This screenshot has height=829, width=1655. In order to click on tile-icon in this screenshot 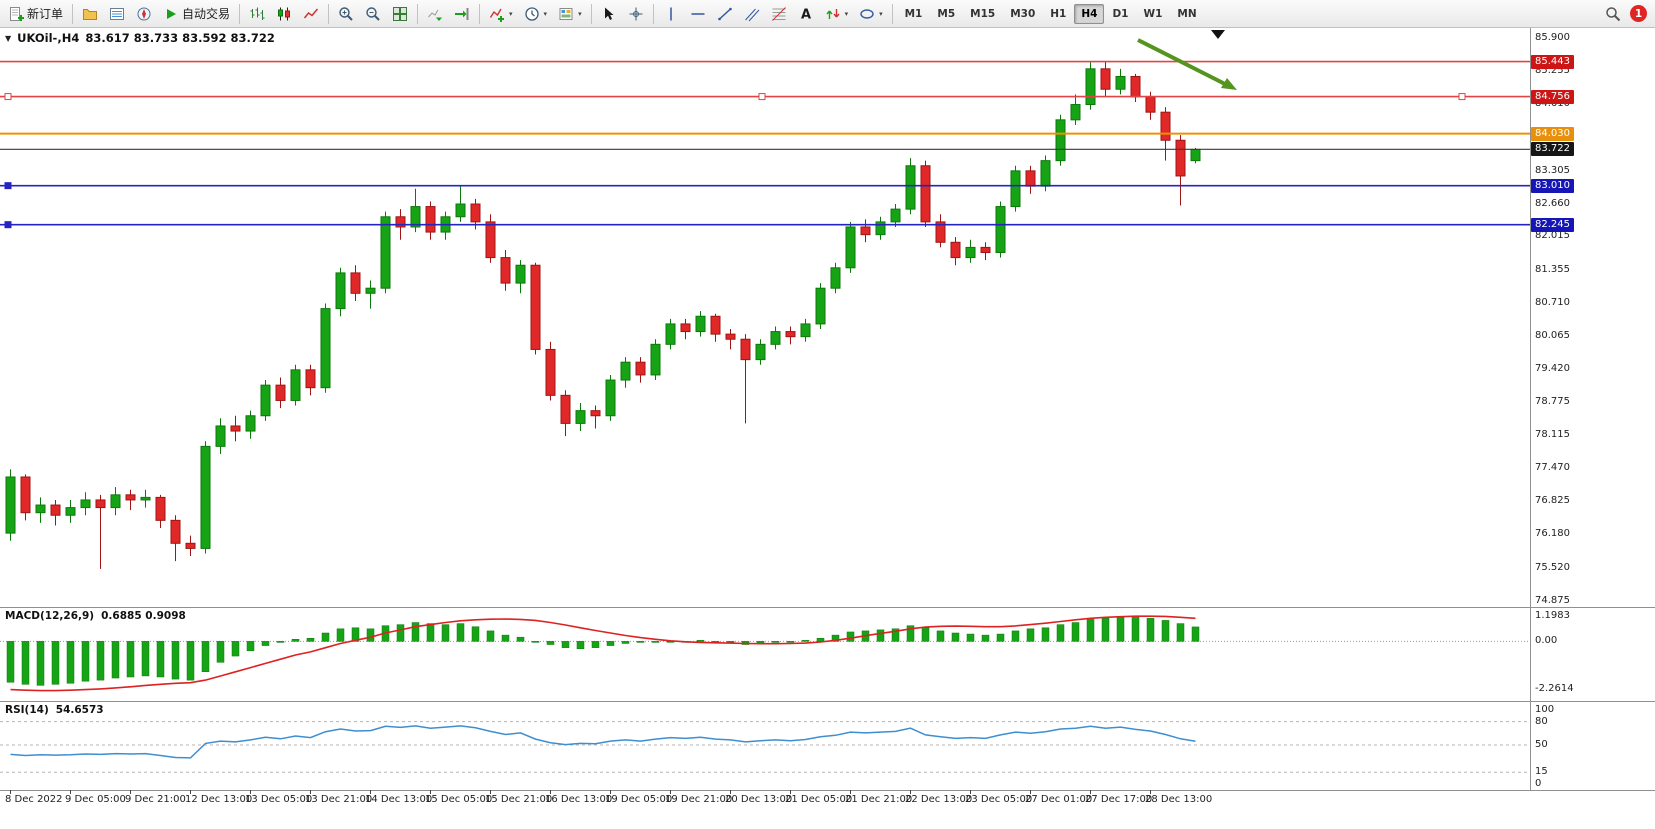, I will do `click(400, 14)`.